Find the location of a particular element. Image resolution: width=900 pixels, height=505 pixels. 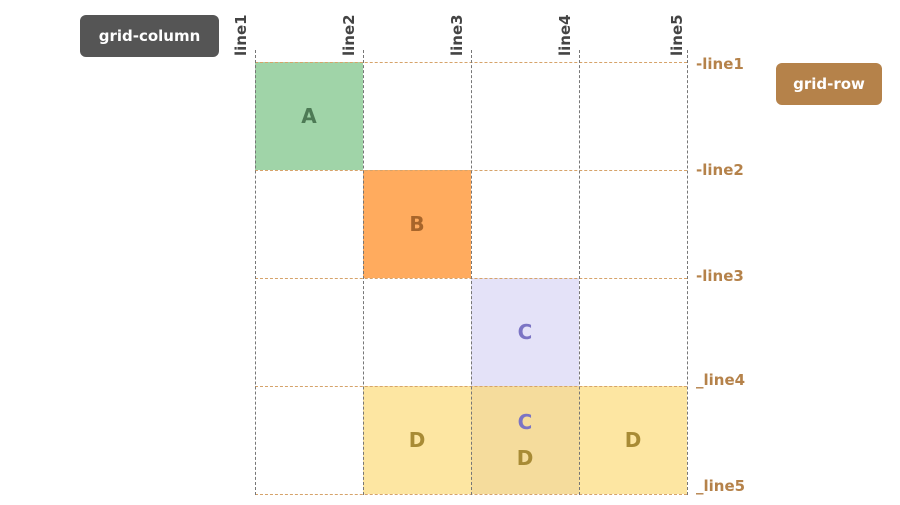

item-c-label: C is located at coordinates (525, 332).